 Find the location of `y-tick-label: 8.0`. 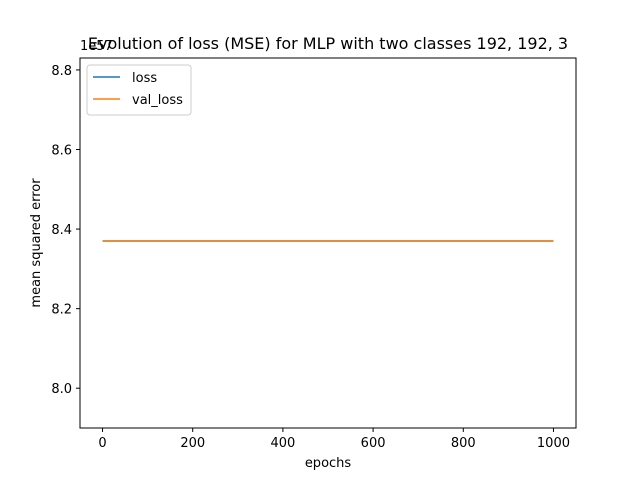

y-tick-label: 8.0 is located at coordinates (61, 389).